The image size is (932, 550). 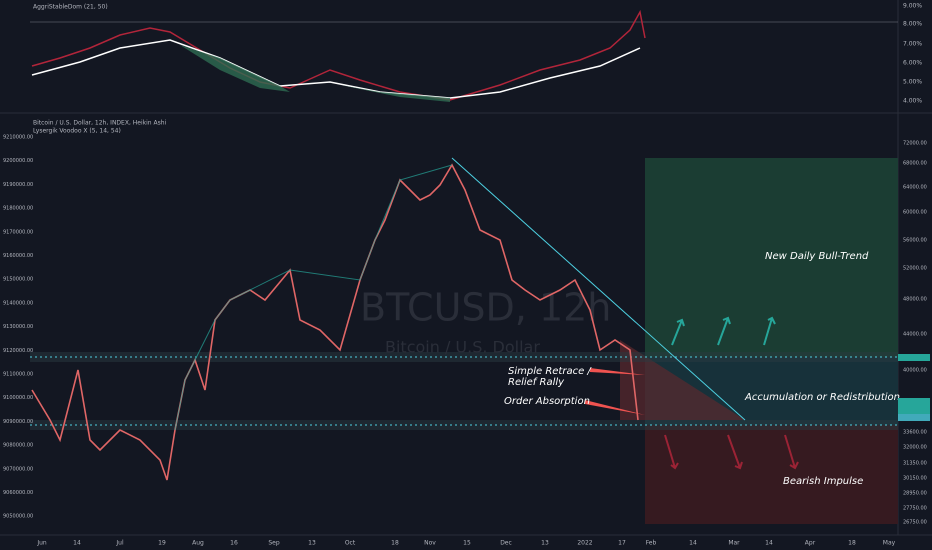 What do you see at coordinates (823, 481) in the screenshot?
I see `annotation: Bearish Impulse` at bounding box center [823, 481].